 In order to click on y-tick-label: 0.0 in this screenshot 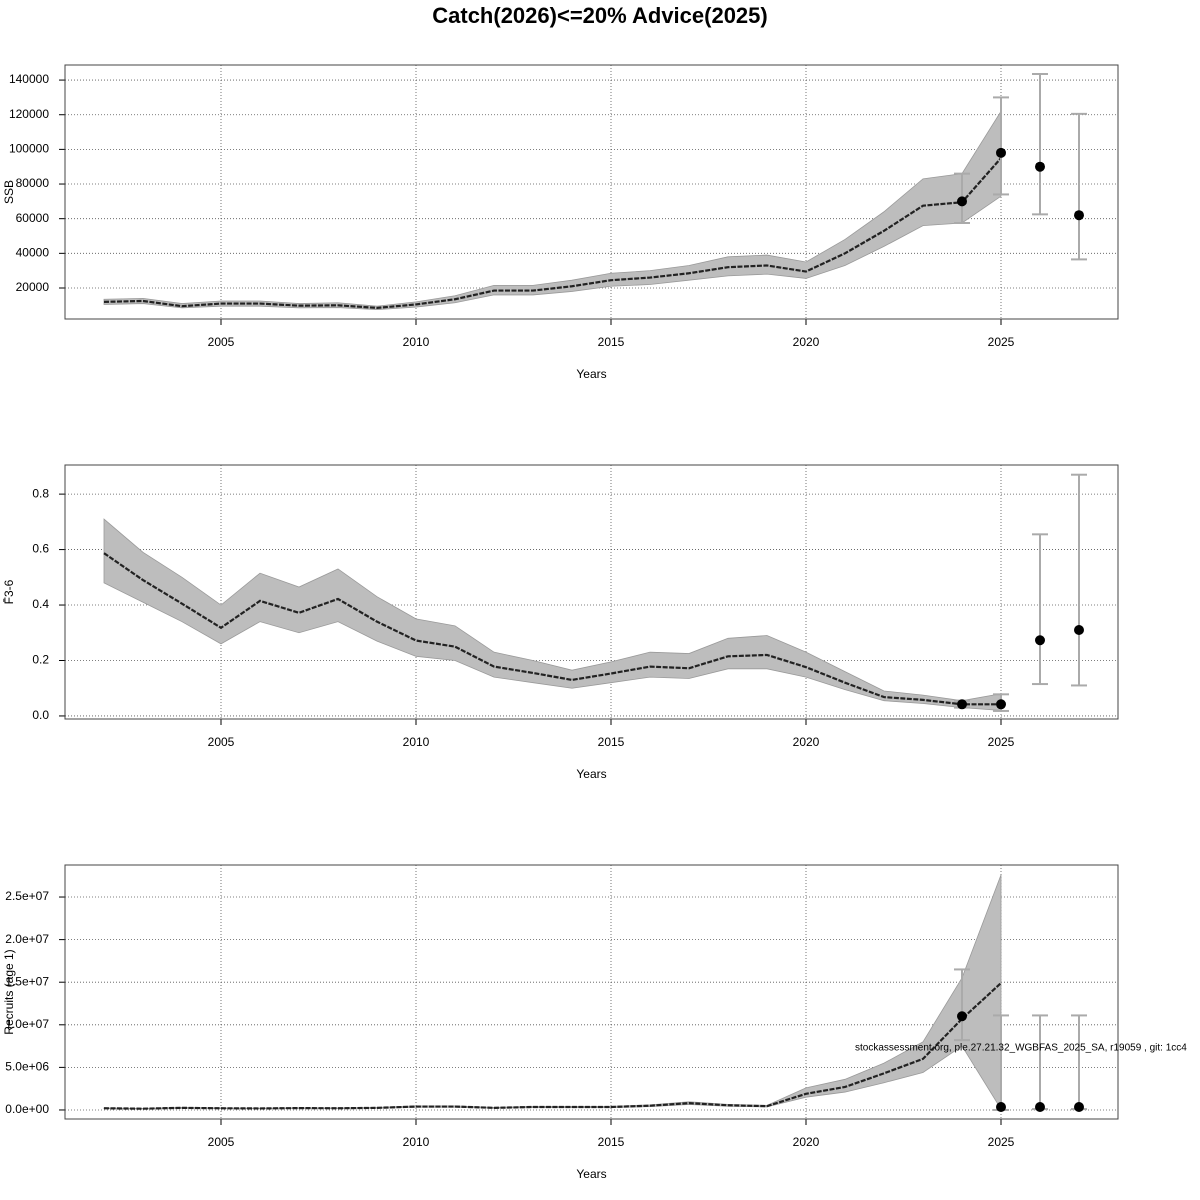, I will do `click(40, 715)`.